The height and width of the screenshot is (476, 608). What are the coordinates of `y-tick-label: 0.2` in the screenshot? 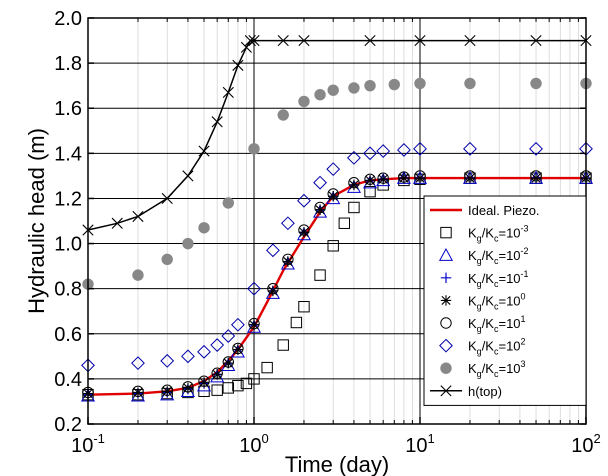 It's located at (68, 425).